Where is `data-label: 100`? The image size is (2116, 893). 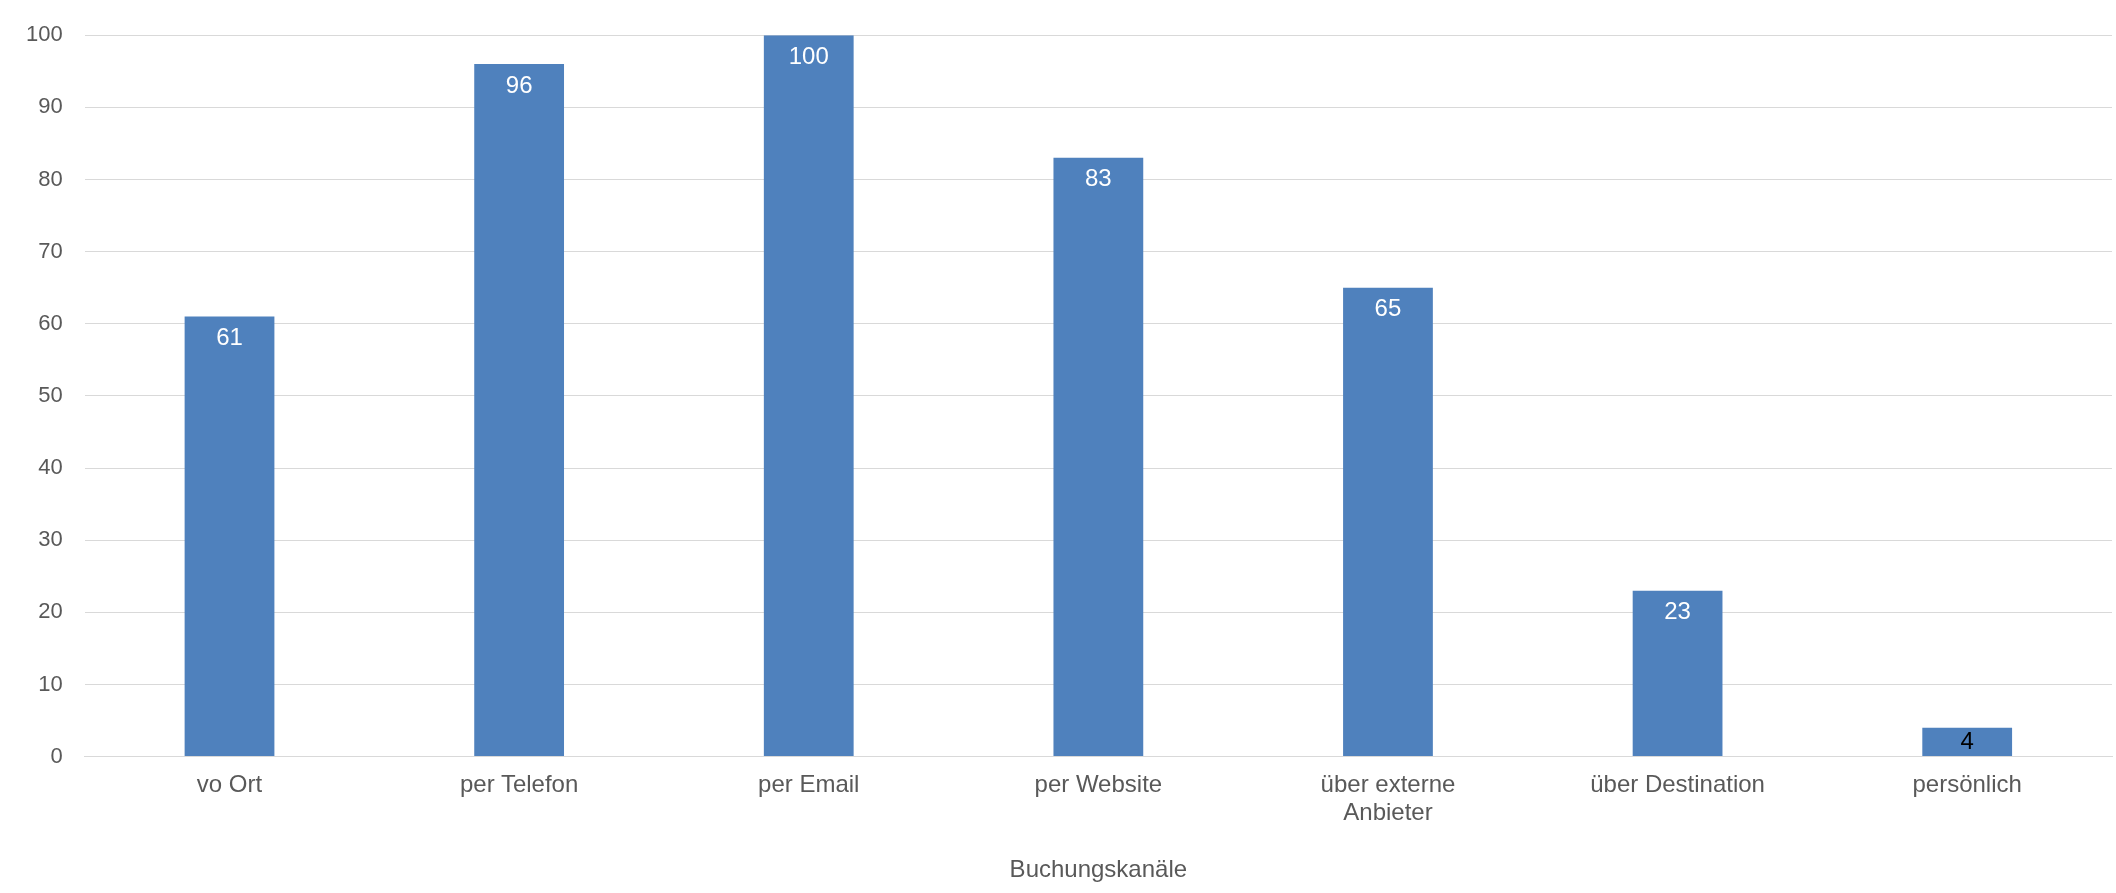 data-label: 100 is located at coordinates (808, 55).